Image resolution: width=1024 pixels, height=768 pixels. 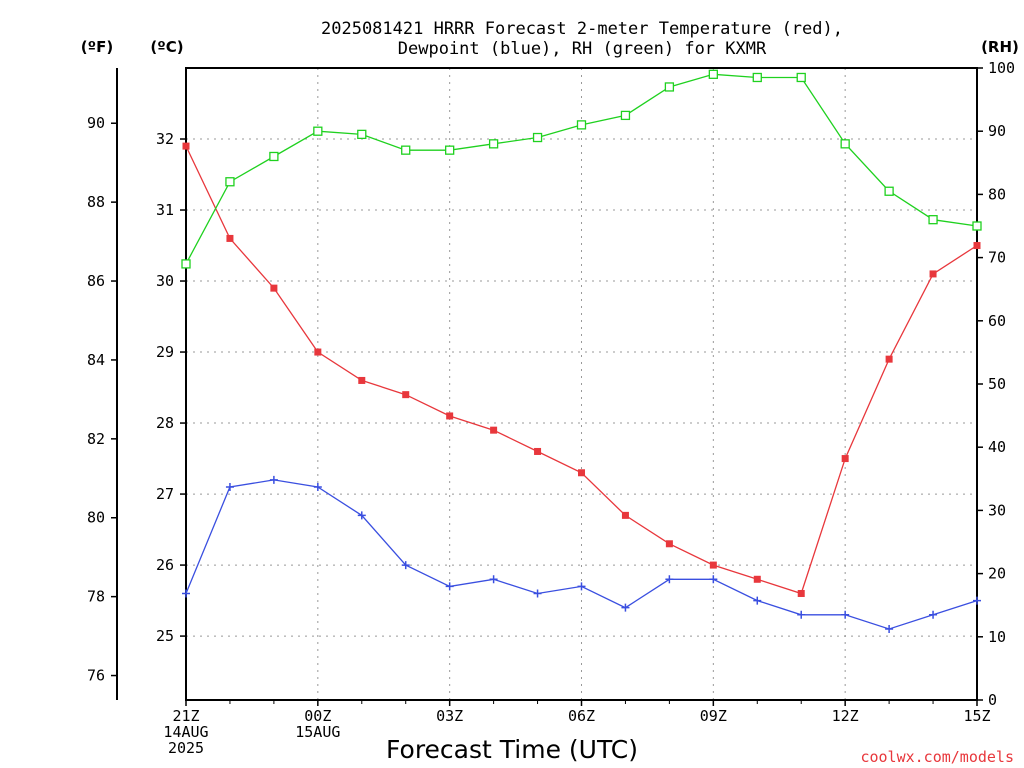 What do you see at coordinates (997, 194) in the screenshot?
I see `rh-tick-label: 80` at bounding box center [997, 194].